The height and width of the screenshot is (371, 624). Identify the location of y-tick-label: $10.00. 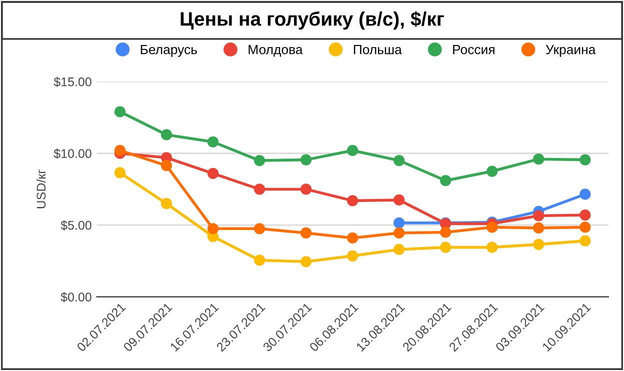
(73, 153).